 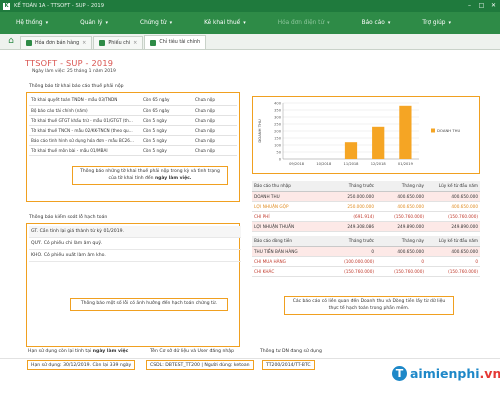 What do you see at coordinates (288, 365) in the screenshot?
I see `circular-status: TT200/2014/TT-BTC` at bounding box center [288, 365].